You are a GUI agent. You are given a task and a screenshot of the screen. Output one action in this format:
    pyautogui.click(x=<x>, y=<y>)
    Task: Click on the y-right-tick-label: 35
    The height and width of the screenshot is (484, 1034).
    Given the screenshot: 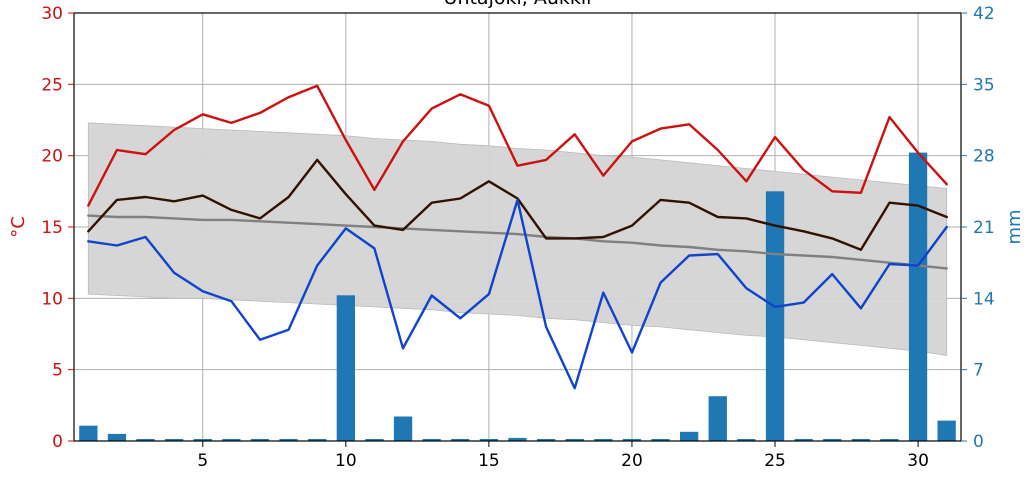 What is the action you would take?
    pyautogui.click(x=984, y=85)
    